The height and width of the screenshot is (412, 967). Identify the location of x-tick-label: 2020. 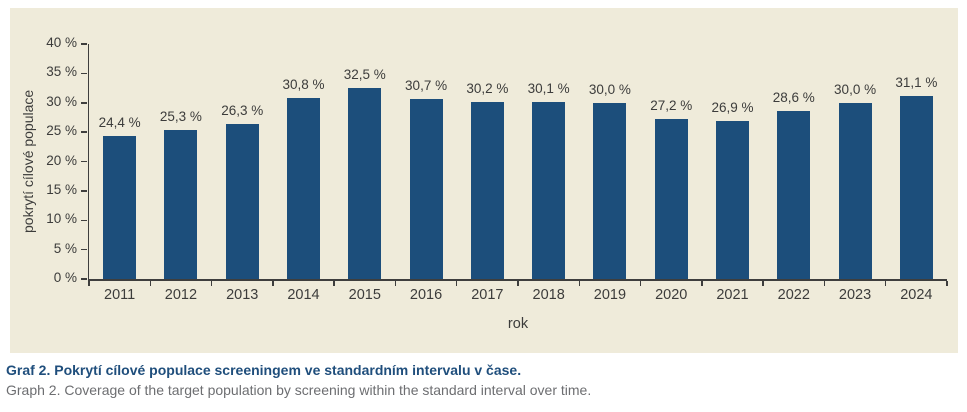
(671, 295).